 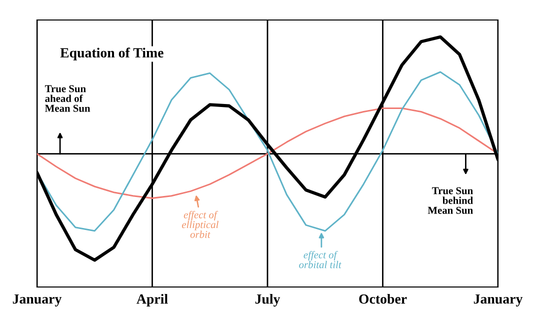 What do you see at coordinates (200, 224) in the screenshot?
I see `annotation: effect of elliptical orbit` at bounding box center [200, 224].